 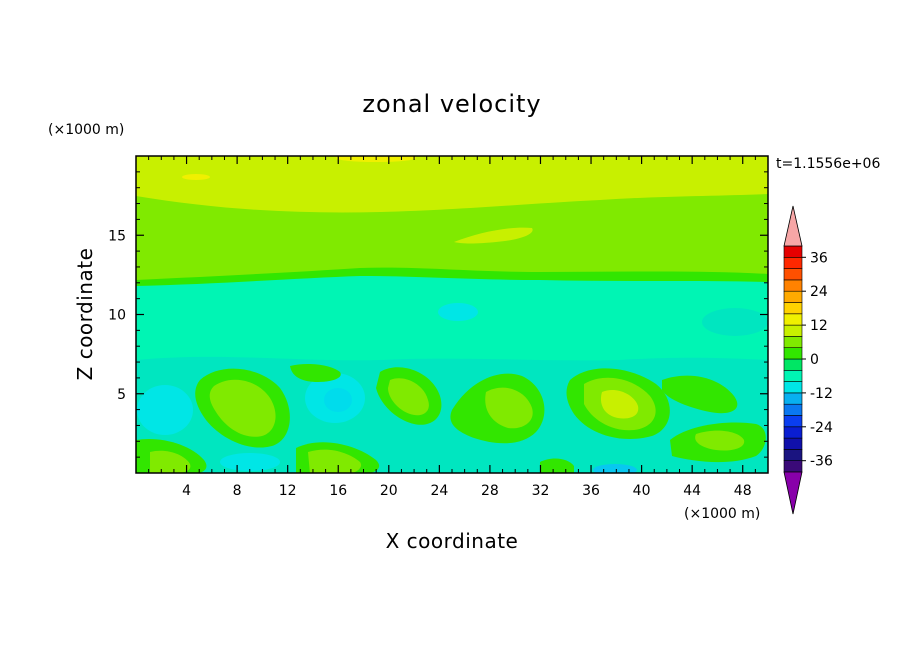 I want to click on y-tick-label: 5, so click(x=121, y=395).